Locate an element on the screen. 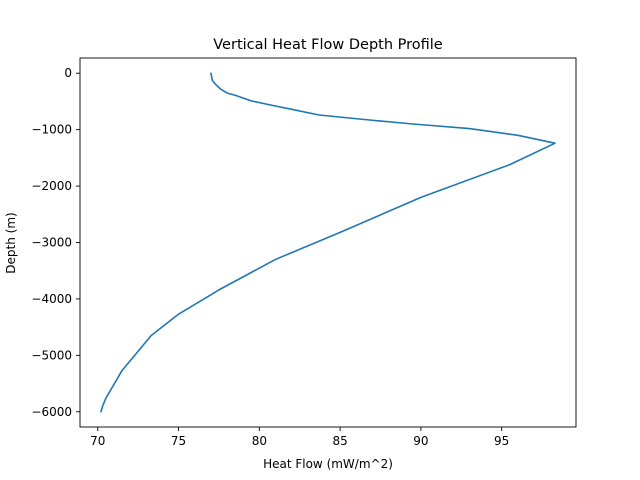 This screenshot has height=480, width=640. x-tick-label: 90 is located at coordinates (420, 441).